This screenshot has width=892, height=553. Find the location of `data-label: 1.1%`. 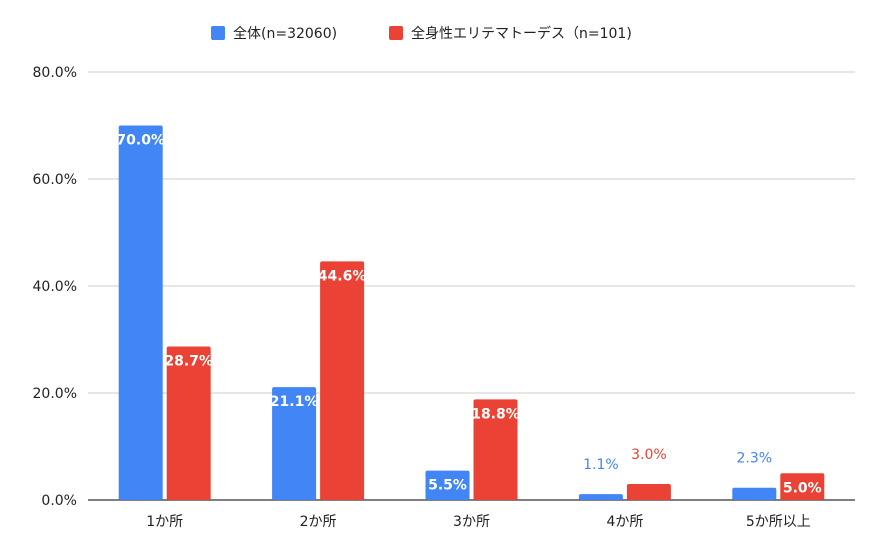

data-label: 1.1% is located at coordinates (601, 465).